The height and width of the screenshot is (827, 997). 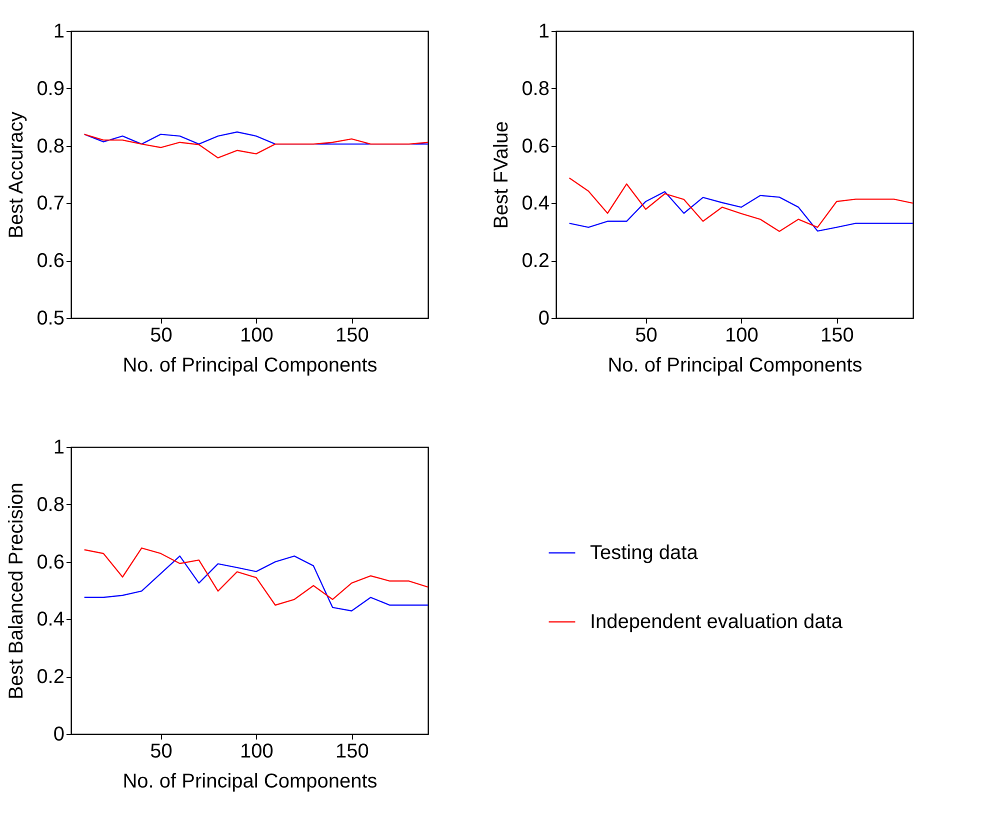 What do you see at coordinates (50, 89) in the screenshot?
I see `y-tick-label: 0.9` at bounding box center [50, 89].